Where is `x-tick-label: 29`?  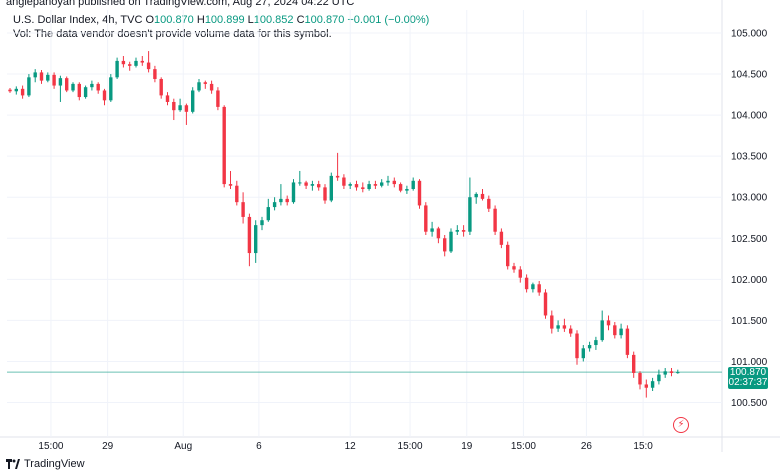
x-tick-label: 29 is located at coordinates (108, 446).